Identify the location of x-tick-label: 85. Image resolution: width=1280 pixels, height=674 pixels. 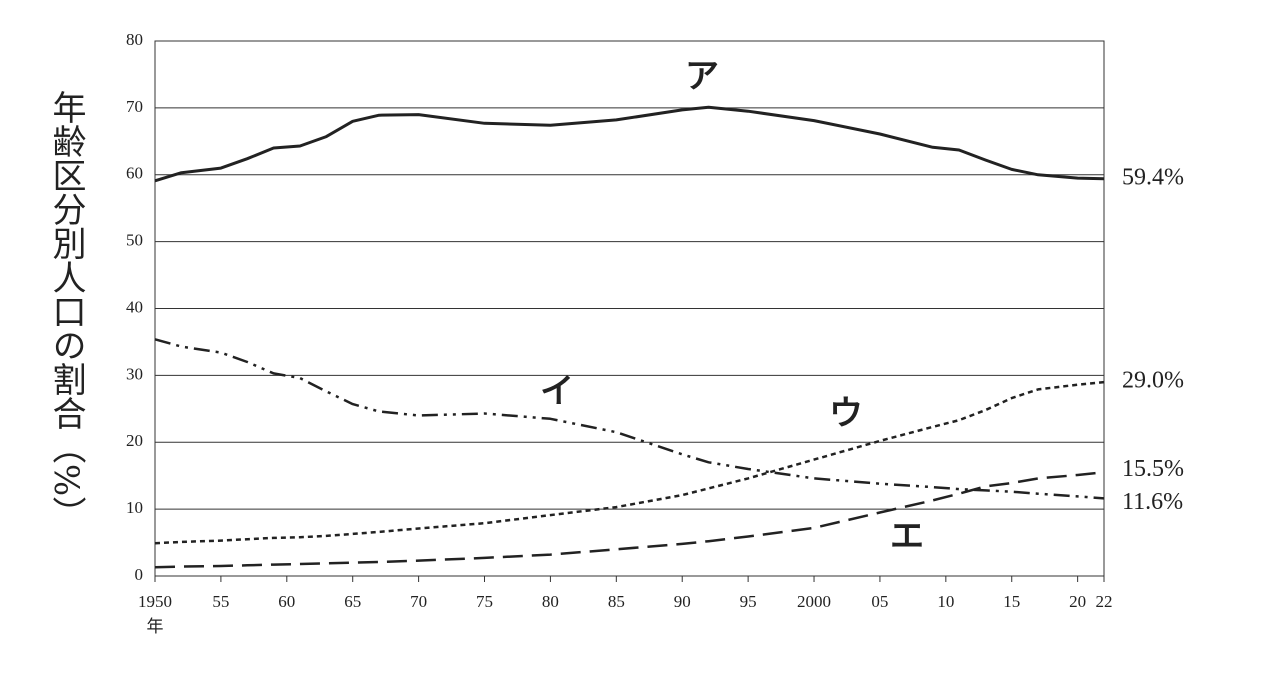
(616, 601).